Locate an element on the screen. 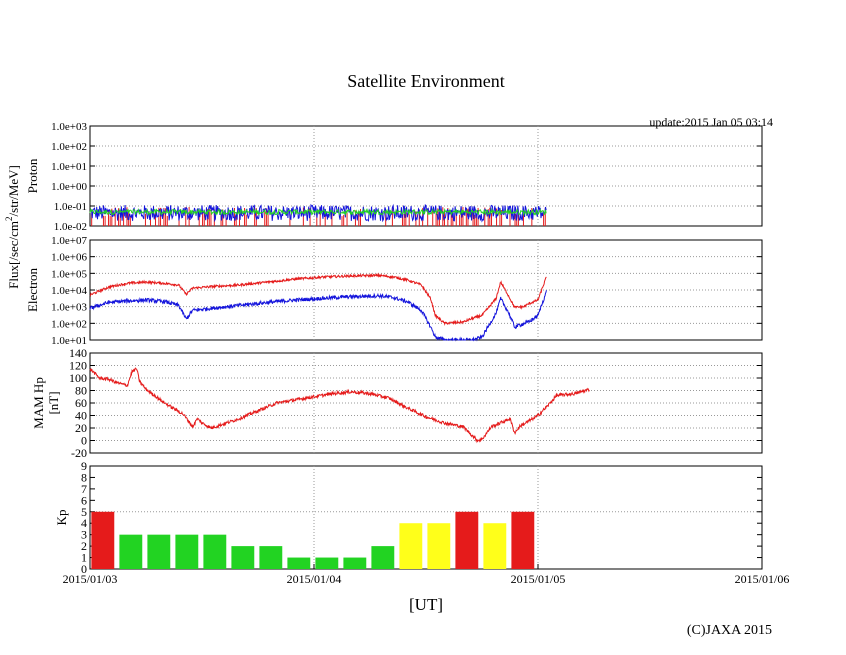 This screenshot has width=846, height=655. x-tick-label: 2015/01/03 is located at coordinates (90, 579).